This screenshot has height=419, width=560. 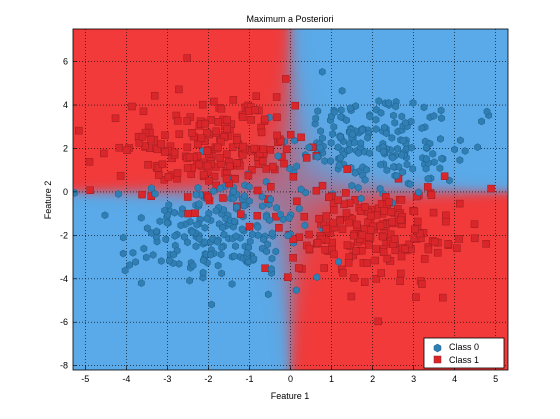 What do you see at coordinates (65, 62) in the screenshot?
I see `y-tick-label: 6` at bounding box center [65, 62].